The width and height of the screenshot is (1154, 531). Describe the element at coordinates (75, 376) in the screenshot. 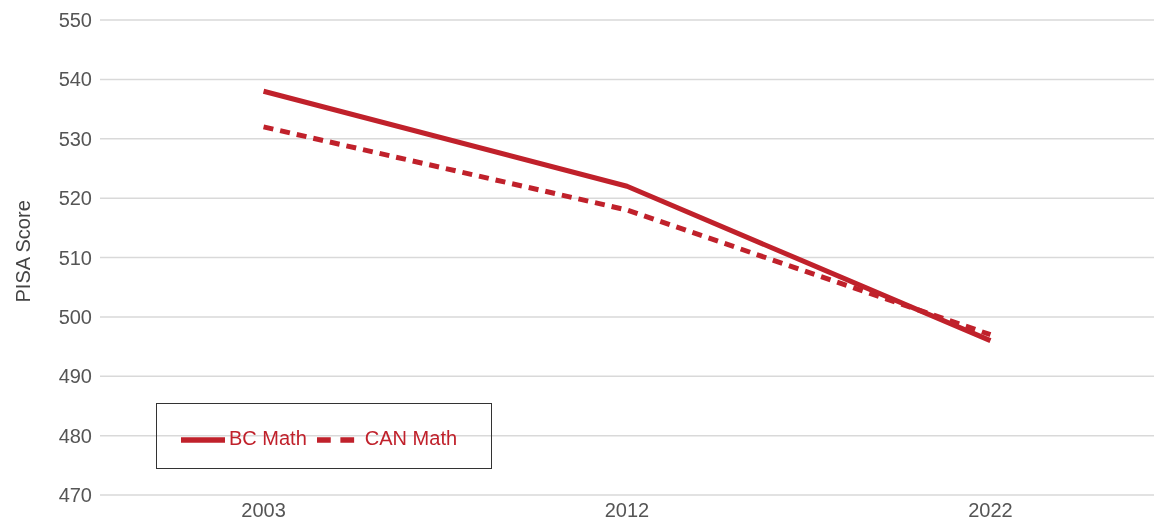

I see `y-tick-label: 490` at that location.